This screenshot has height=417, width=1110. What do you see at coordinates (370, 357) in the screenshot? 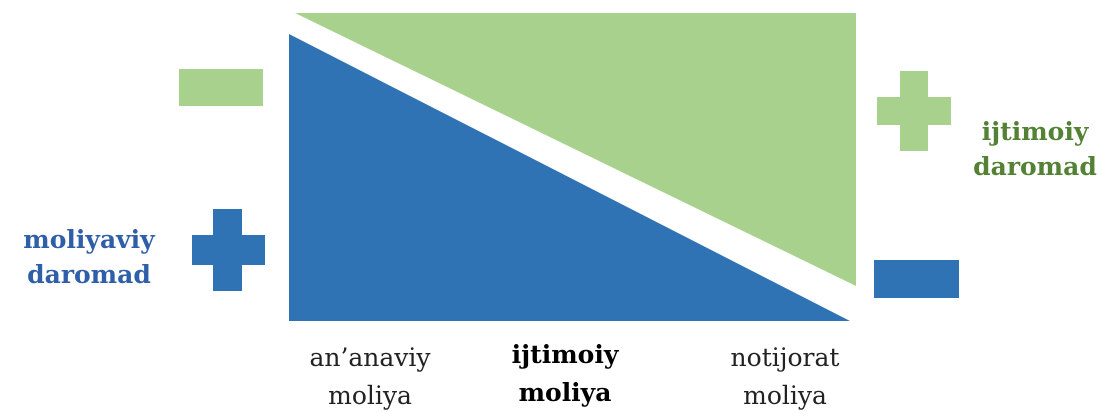
I see `traditional-finance-line1: an’anaviy` at bounding box center [370, 357].